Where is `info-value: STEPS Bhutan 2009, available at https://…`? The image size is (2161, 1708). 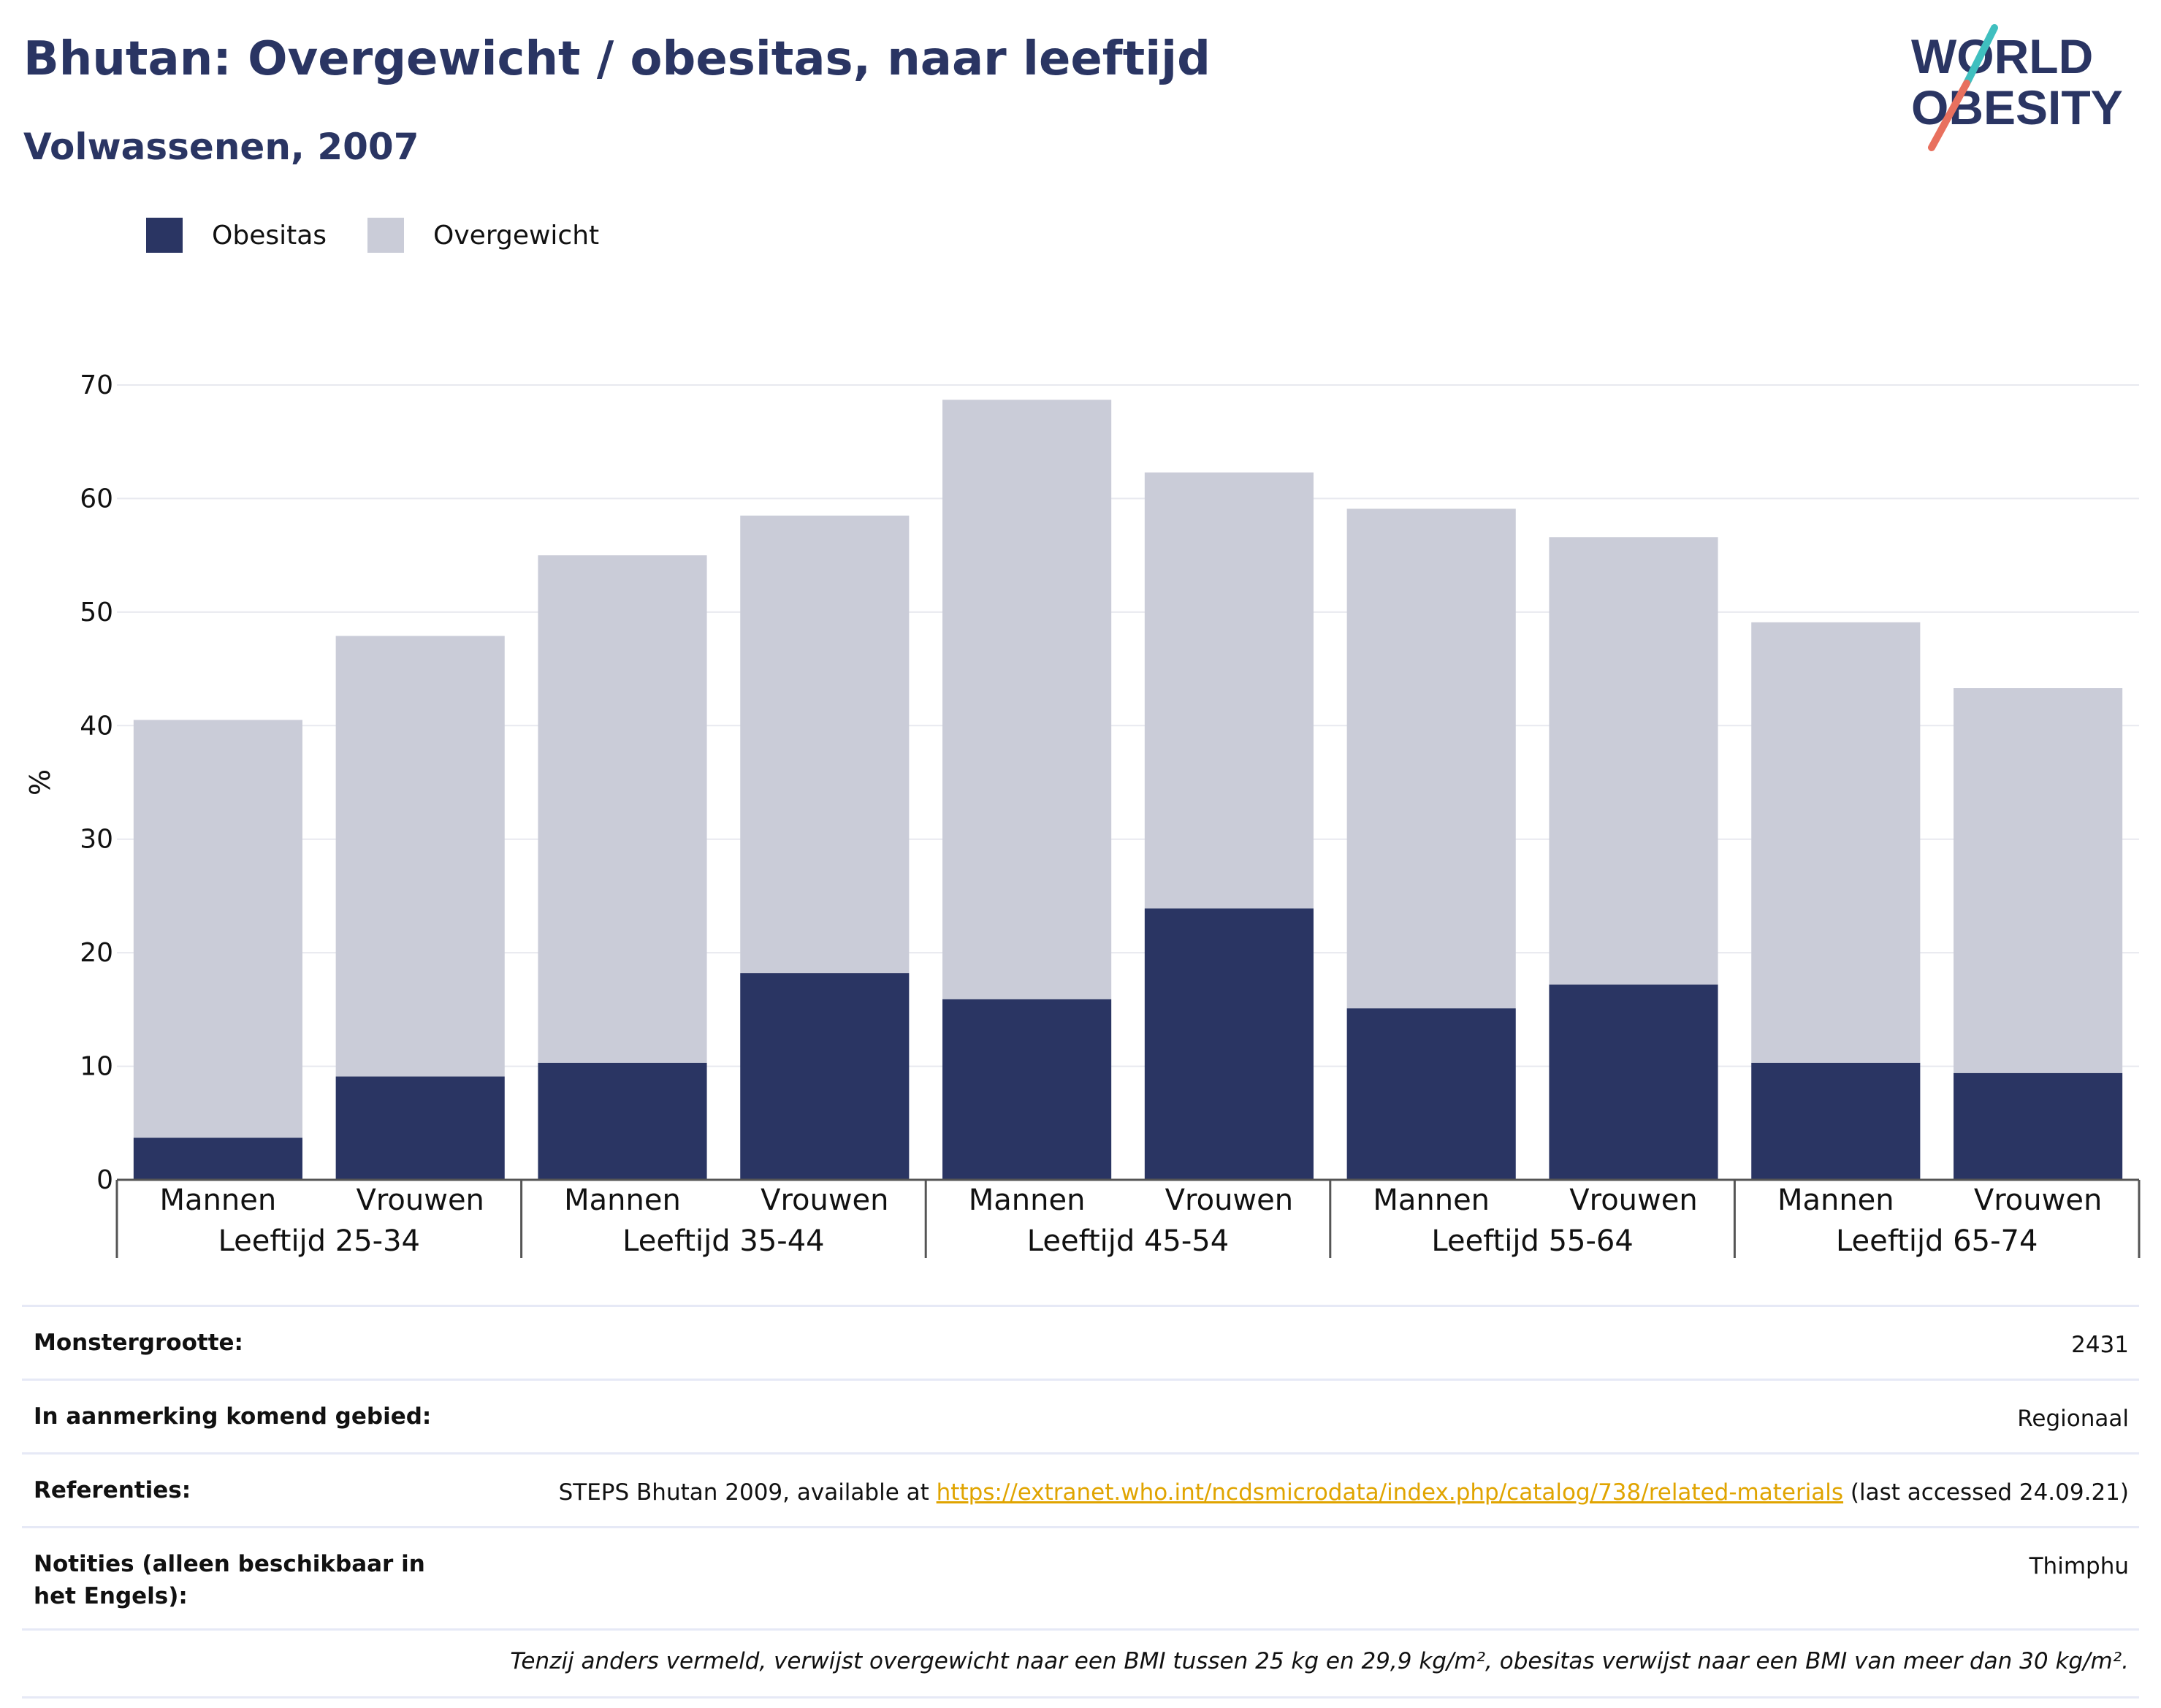
info-value: STEPS Bhutan 2009, available at https://… is located at coordinates (1344, 1492).